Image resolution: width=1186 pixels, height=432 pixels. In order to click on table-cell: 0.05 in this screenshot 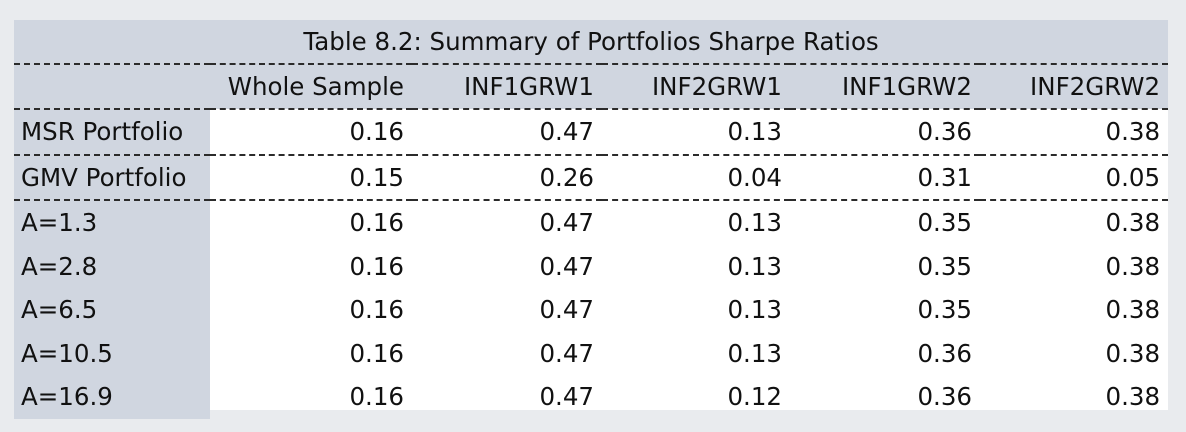, I will do `click(1074, 177)`.